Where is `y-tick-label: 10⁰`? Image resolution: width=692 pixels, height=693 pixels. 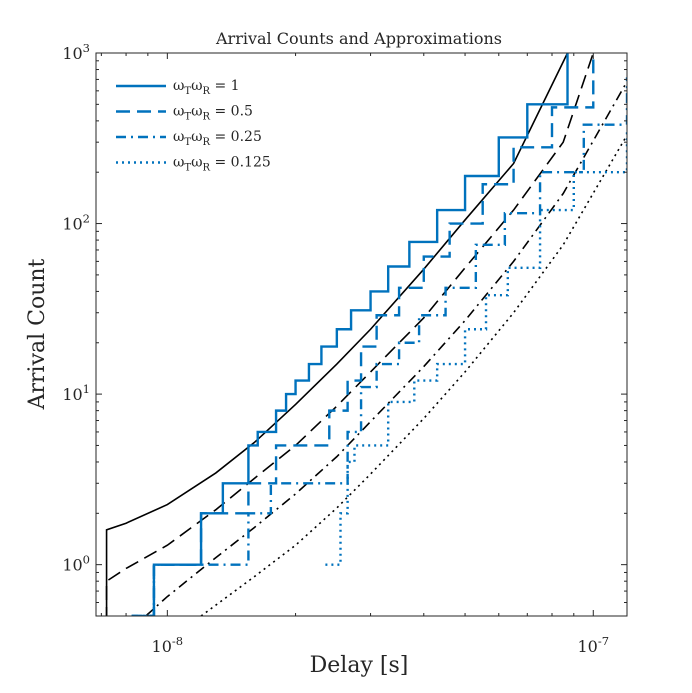 y-tick-label: 10⁰ is located at coordinates (76, 564).